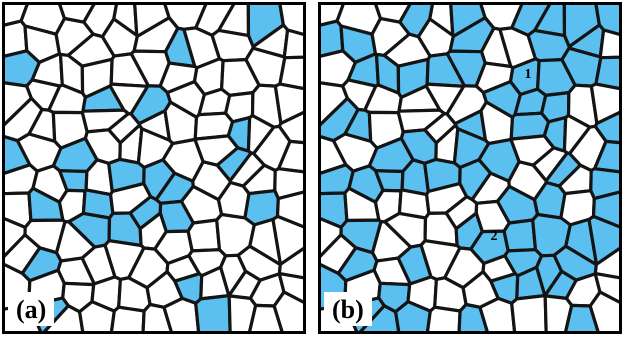 The height and width of the screenshot is (338, 624). I want to click on grain-marker-1: 1, so click(528, 74).